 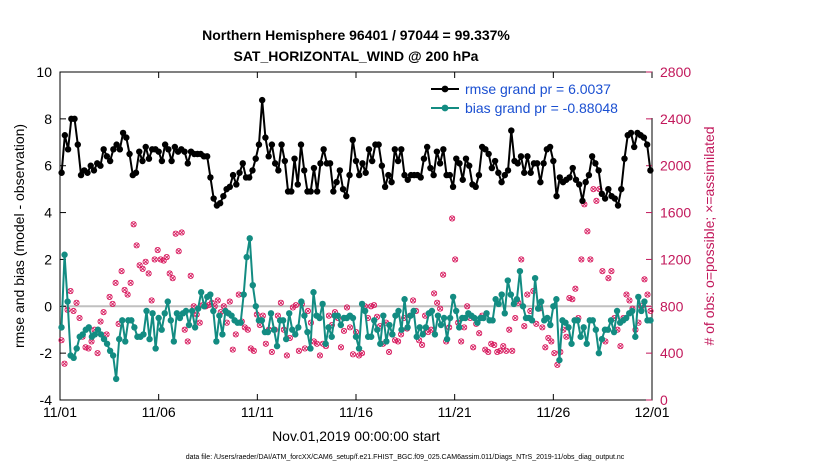 What do you see at coordinates (651, 412) in the screenshot?
I see `x-tick-label: 12/01` at bounding box center [651, 412].